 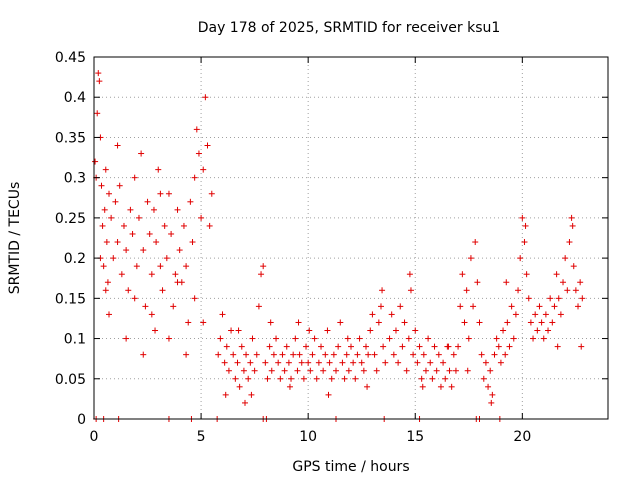 I want to click on y-axis-label: SRMTID / TECUs, so click(x=15, y=238).